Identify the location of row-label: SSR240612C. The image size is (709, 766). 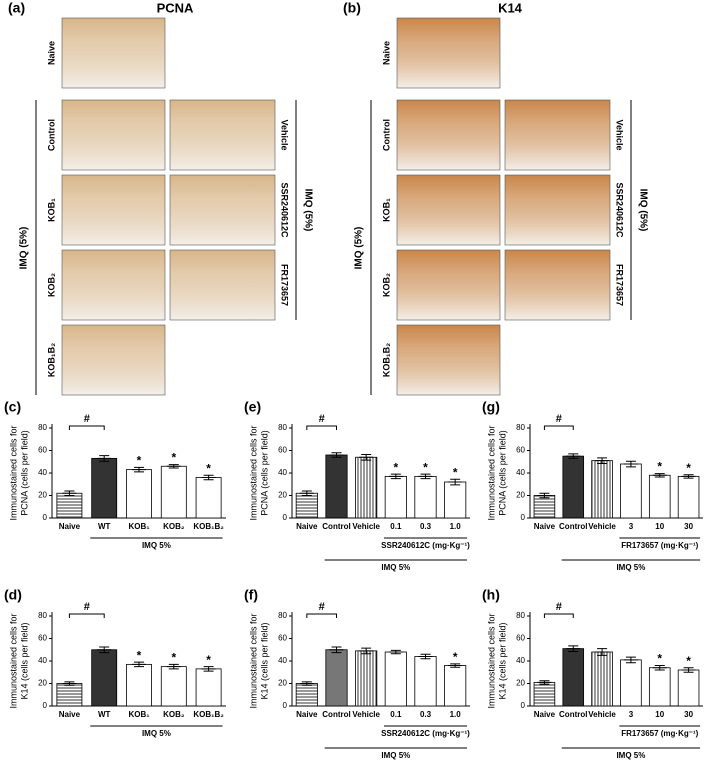
(620, 210).